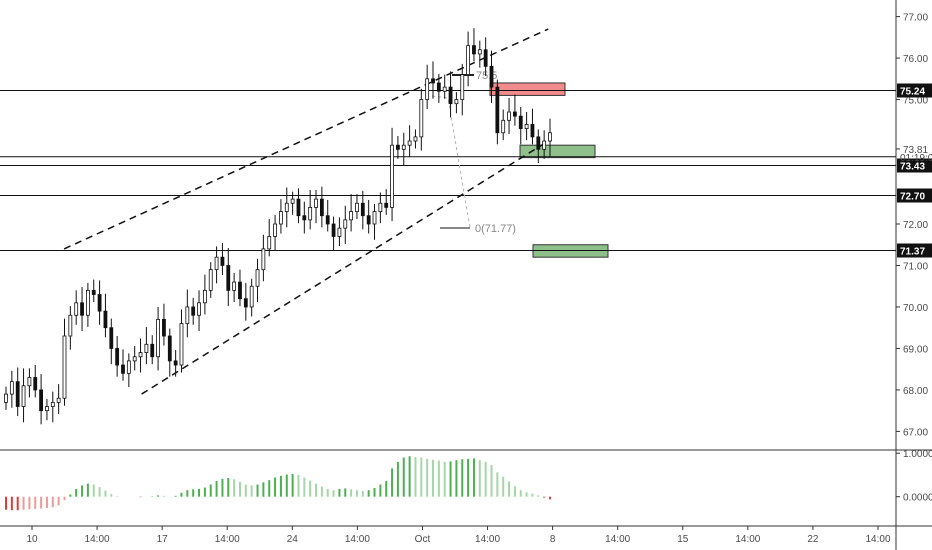 The height and width of the screenshot is (550, 932). I want to click on osc-tick-label: 1.0000, so click(917, 454).